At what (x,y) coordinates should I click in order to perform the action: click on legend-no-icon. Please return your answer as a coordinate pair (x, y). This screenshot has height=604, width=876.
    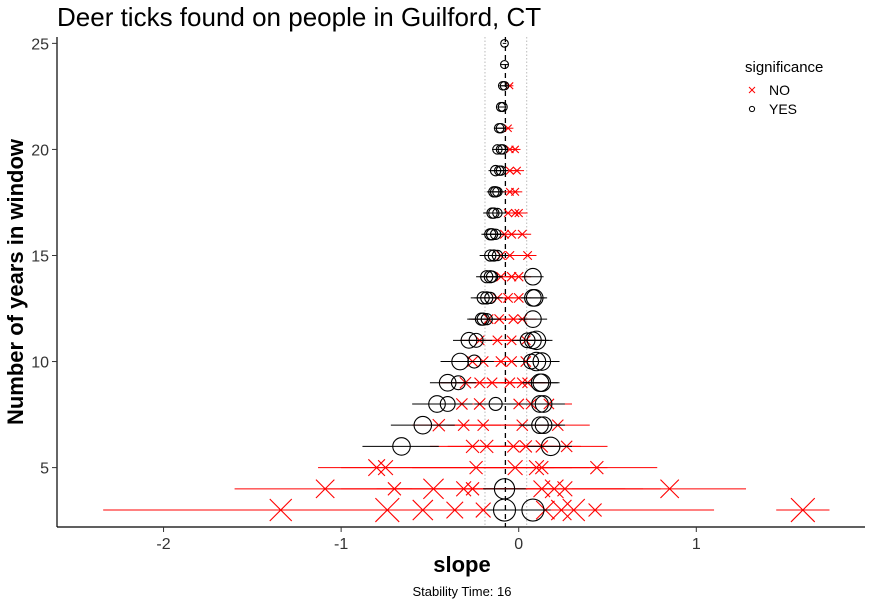
    Looking at the image, I should click on (752, 90).